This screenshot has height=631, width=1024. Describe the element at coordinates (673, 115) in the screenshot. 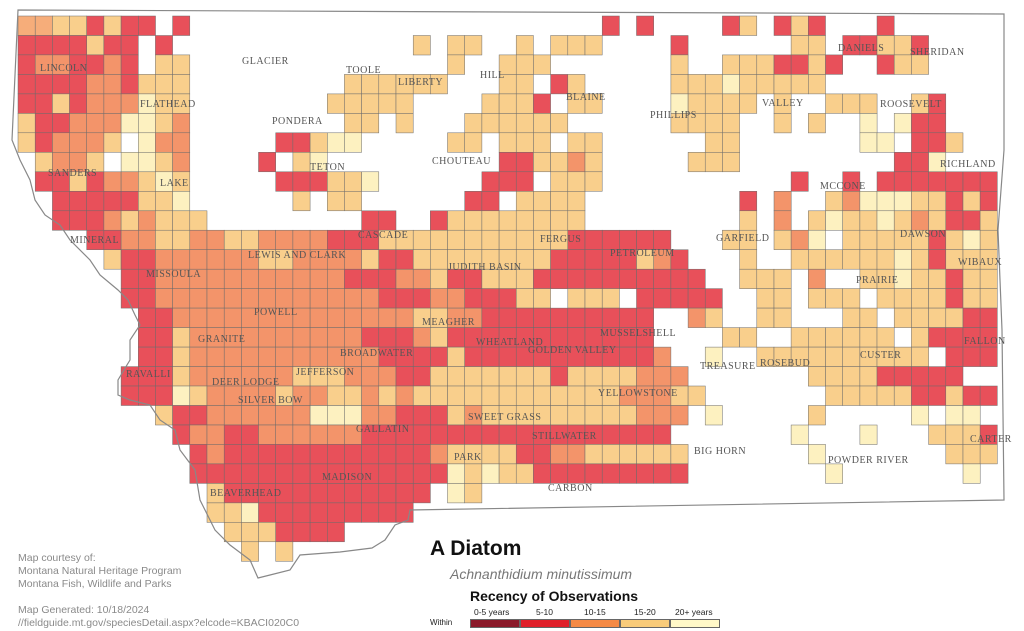

I see `county-label: PHILLIPS` at that location.